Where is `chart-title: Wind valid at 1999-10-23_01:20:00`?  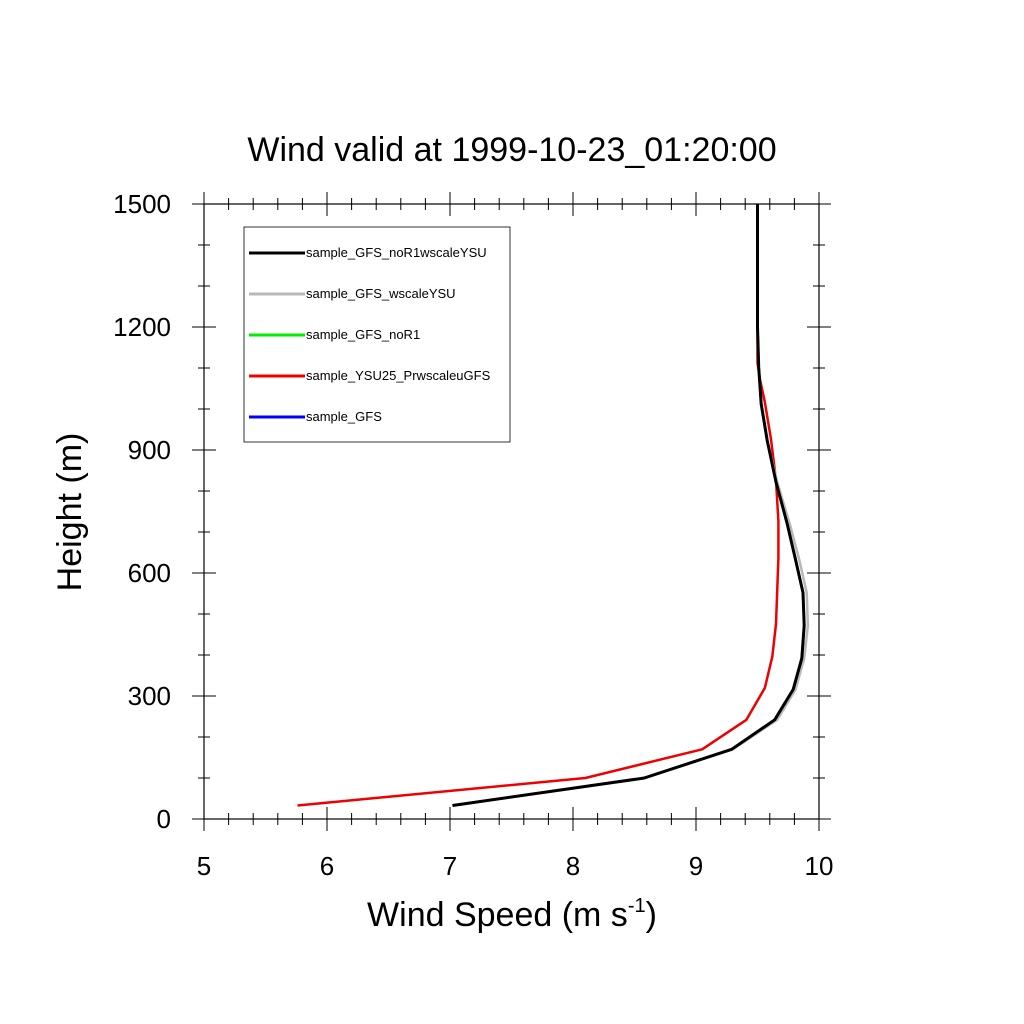
chart-title: Wind valid at 1999-10-23_01:20:00 is located at coordinates (511, 150).